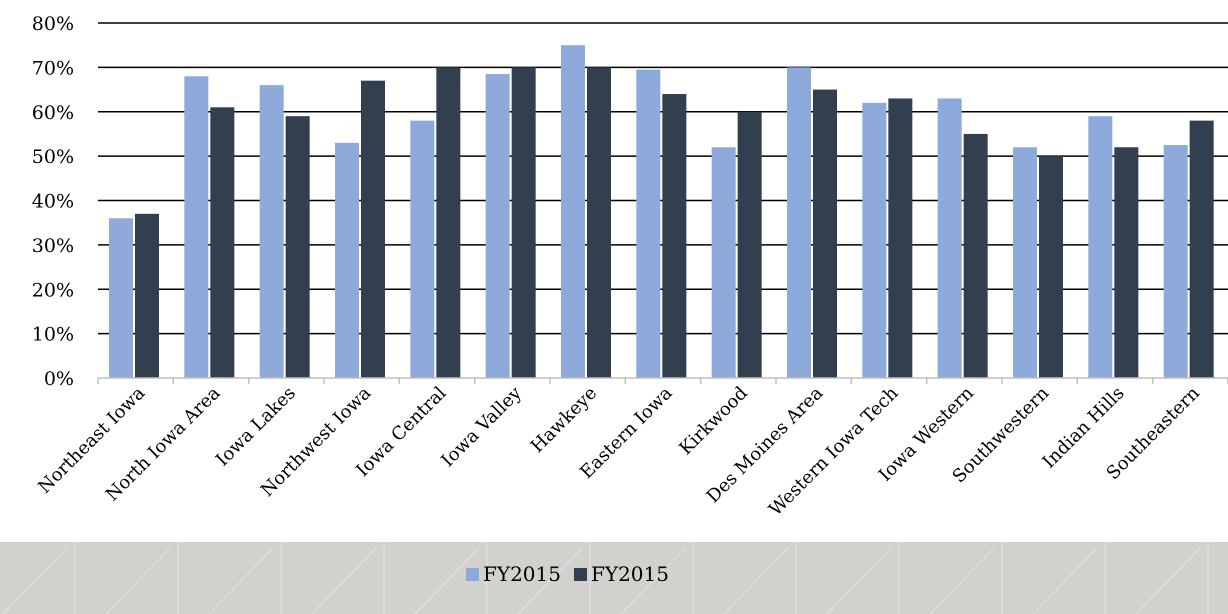 The image size is (1228, 614). What do you see at coordinates (53, 68) in the screenshot?
I see `y-tick-label: 70%` at bounding box center [53, 68].